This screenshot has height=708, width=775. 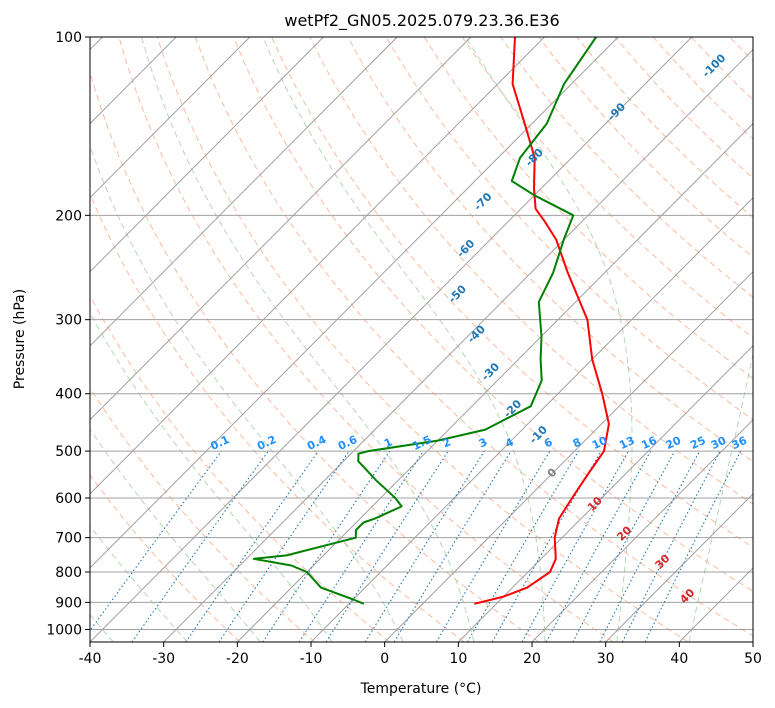 I want to click on mixing-ratio-label: 20, so click(x=674, y=443).